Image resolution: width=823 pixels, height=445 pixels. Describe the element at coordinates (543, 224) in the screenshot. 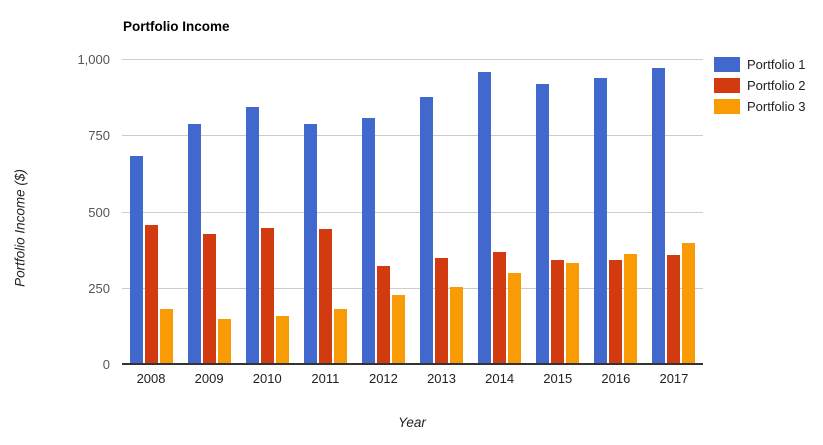

I see `bar-portfolio-1-2015` at that location.